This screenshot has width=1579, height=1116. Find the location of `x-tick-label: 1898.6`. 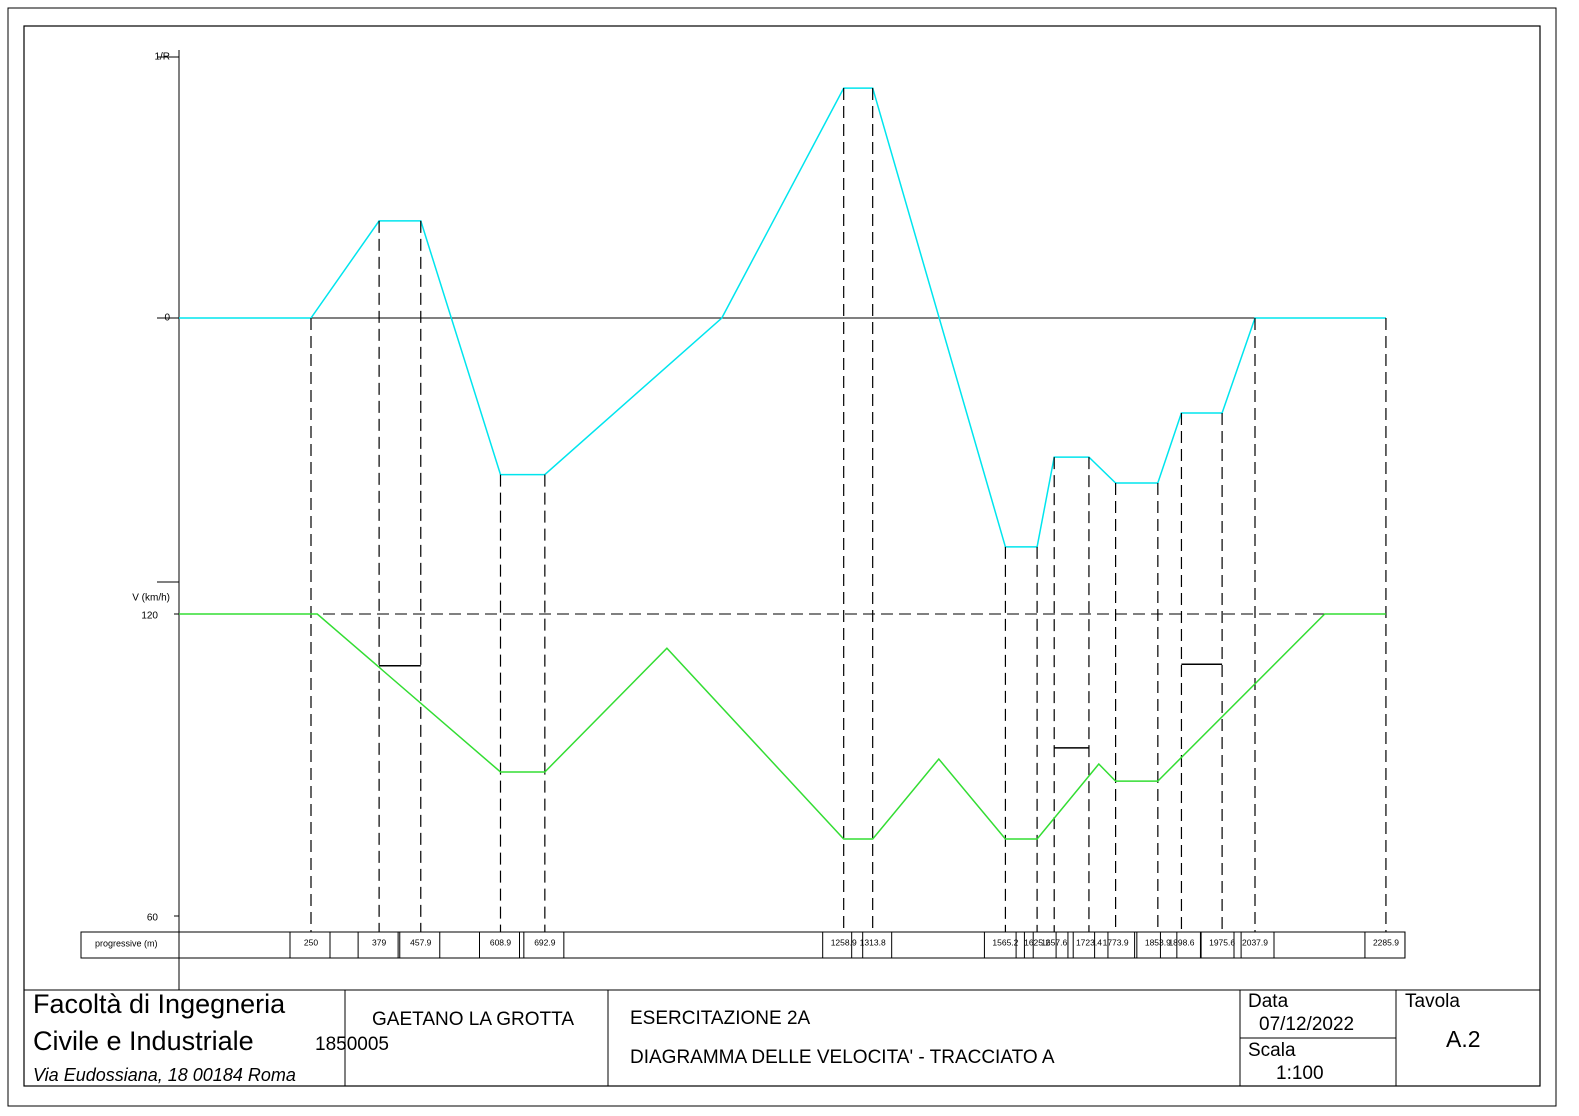

x-tick-label: 1898.6 is located at coordinates (1181, 942).